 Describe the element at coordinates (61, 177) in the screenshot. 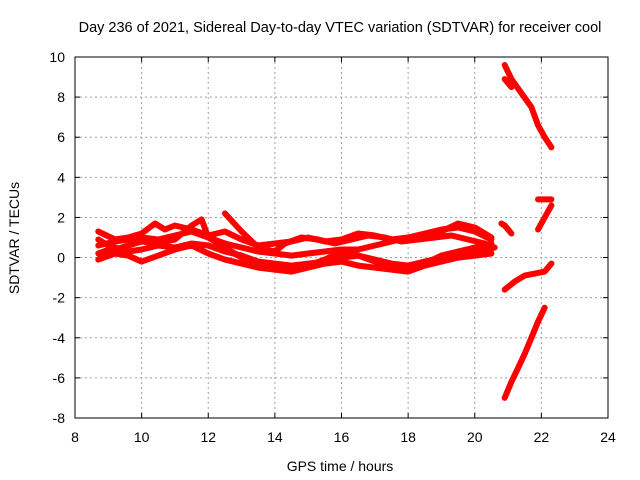

I see `y-tick-label: 4` at that location.